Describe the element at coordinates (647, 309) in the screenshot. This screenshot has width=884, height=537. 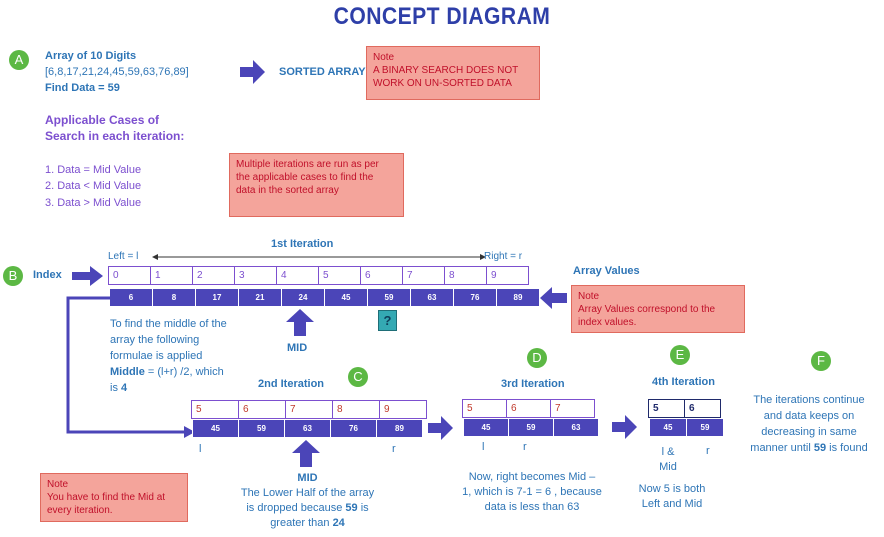
I see `note-line: Array Values correspond to the` at that location.